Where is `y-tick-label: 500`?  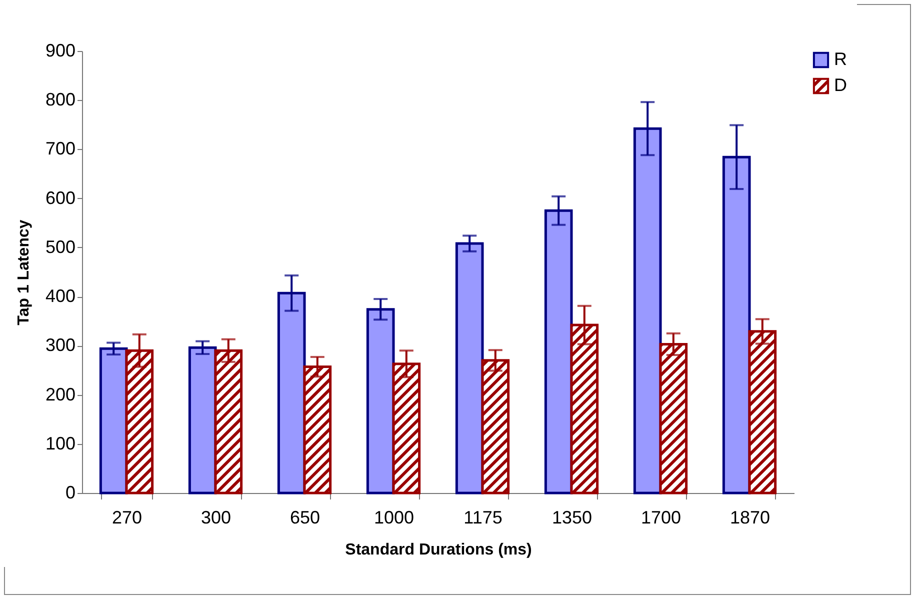
y-tick-label: 500 is located at coordinates (60, 246).